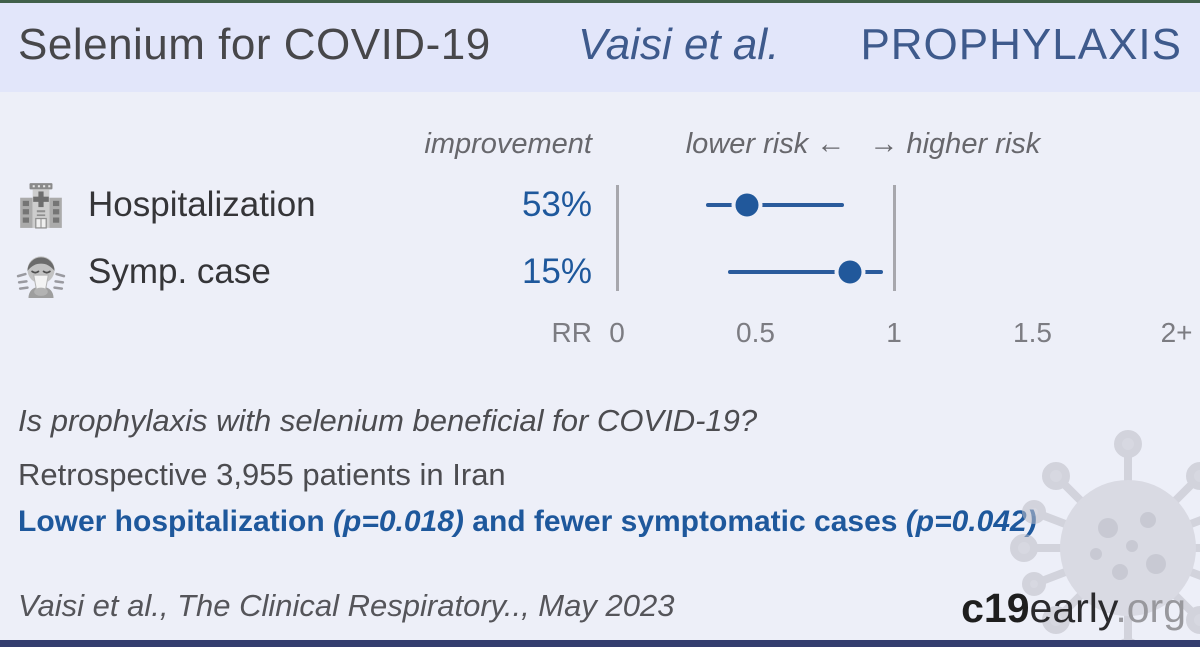 Image resolution: width=1200 pixels, height=647 pixels. I want to click on column-header-improvement: improvement, so click(508, 144).